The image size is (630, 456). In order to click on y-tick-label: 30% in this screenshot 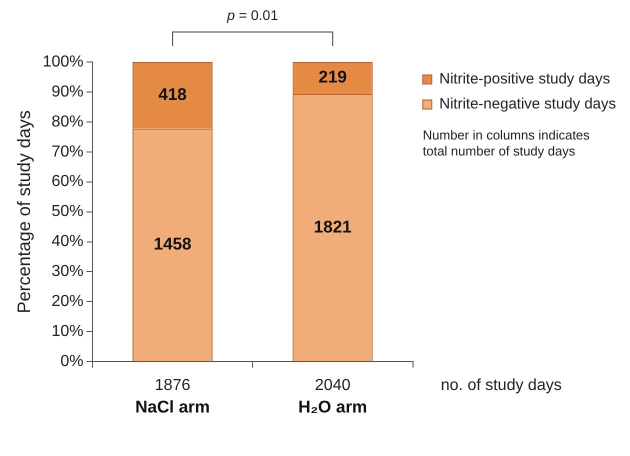, I will do `click(67, 271)`.